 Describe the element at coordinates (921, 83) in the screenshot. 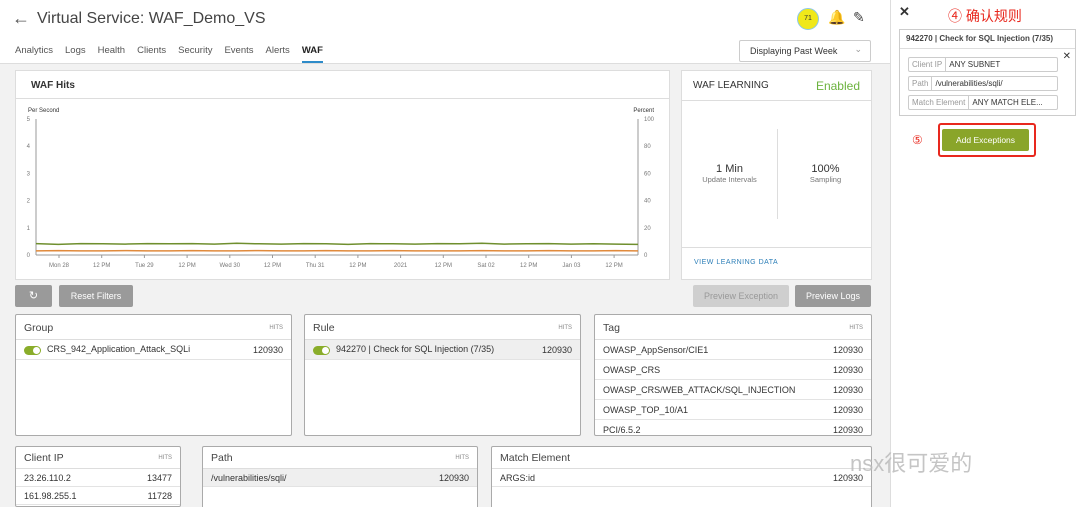

I see `field-label: Path` at that location.